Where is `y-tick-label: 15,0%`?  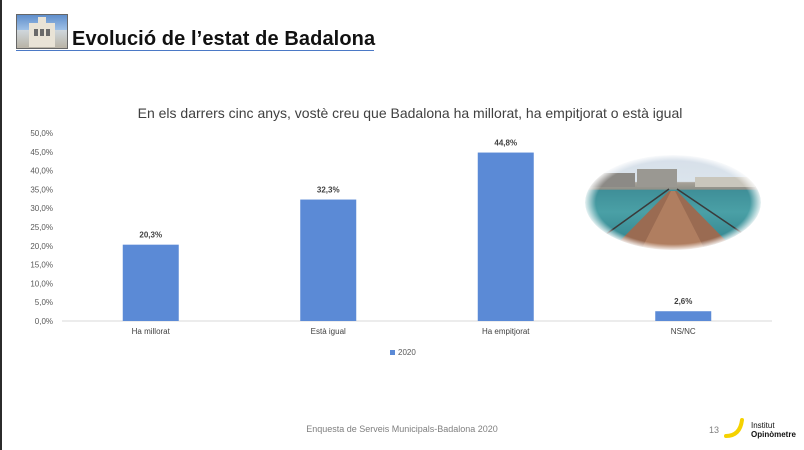 y-tick-label: 15,0% is located at coordinates (41, 265).